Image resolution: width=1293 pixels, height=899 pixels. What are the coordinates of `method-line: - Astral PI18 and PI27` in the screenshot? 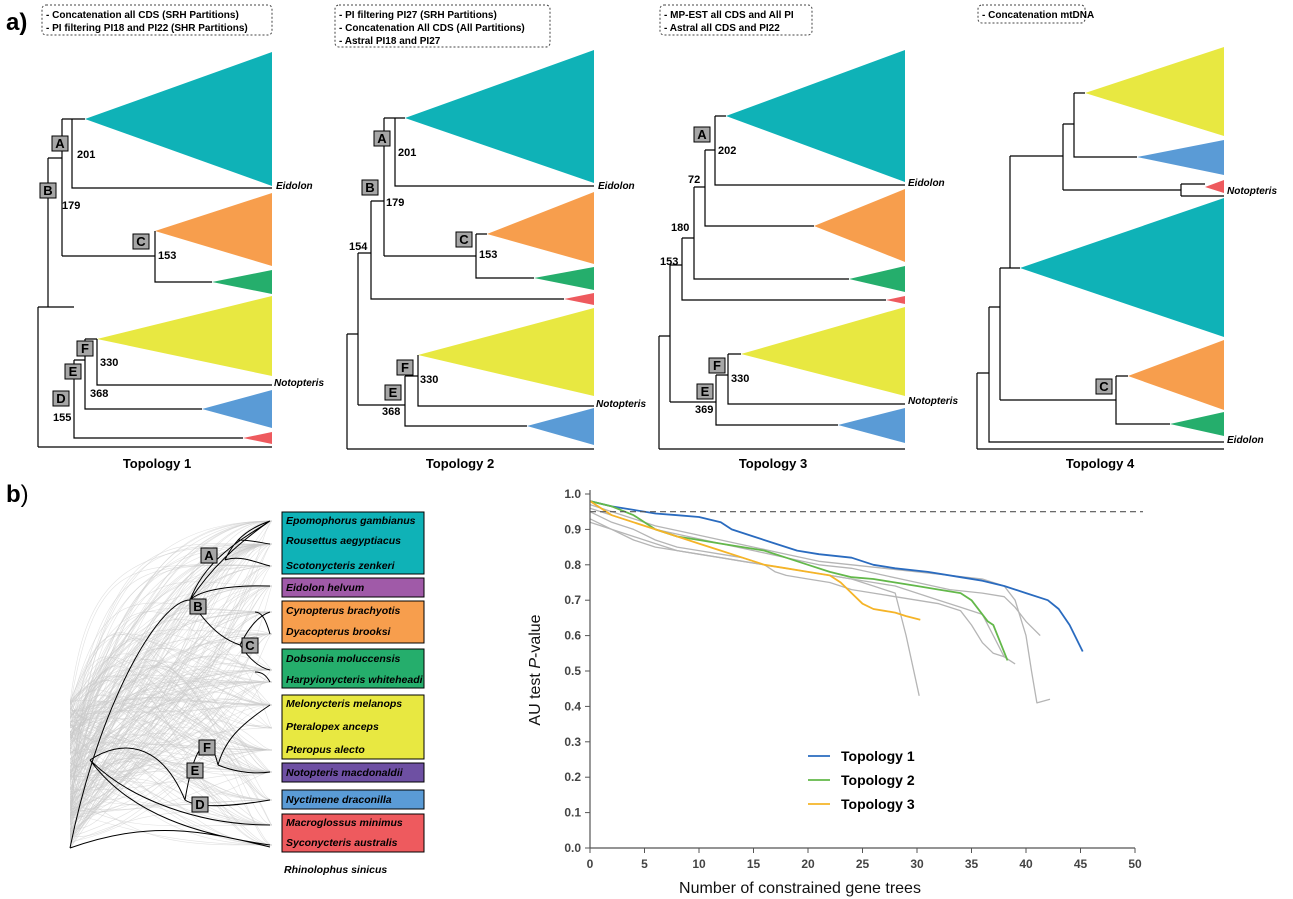 It's located at (390, 41).